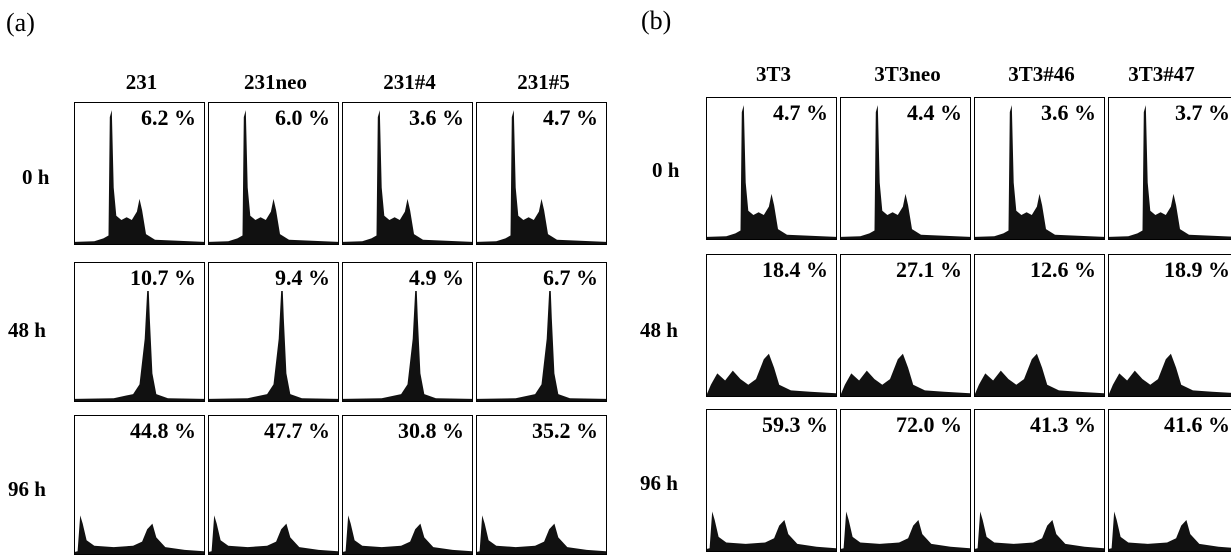 The height and width of the screenshot is (555, 1231). Describe the element at coordinates (302, 278) in the screenshot. I see `subg1-percent: 9.4 %` at that location.